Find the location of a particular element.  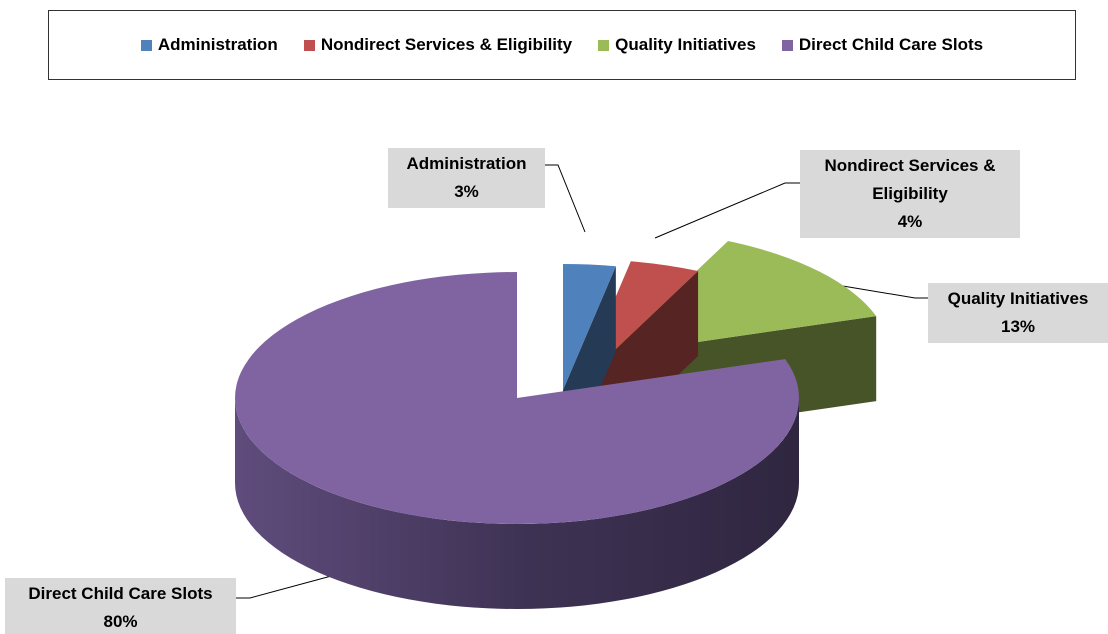

data-label: Direct Child Care Slots 80% is located at coordinates (120, 606).